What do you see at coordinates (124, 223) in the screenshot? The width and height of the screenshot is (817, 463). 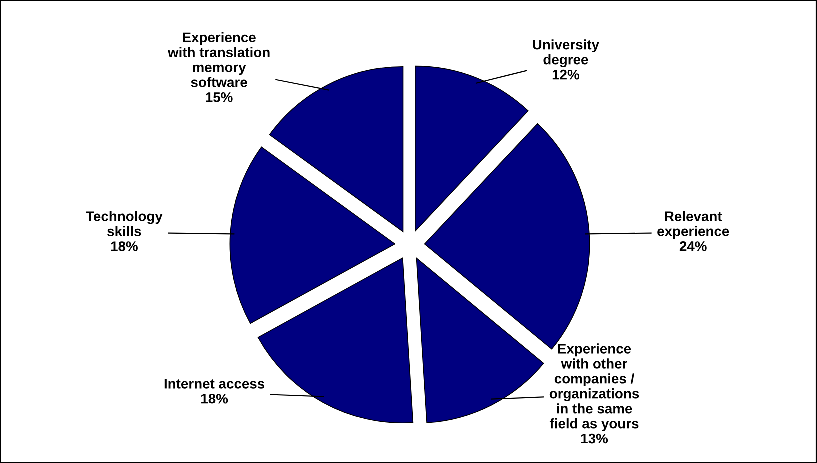 I see `slice-label: Technology skills` at bounding box center [124, 223].